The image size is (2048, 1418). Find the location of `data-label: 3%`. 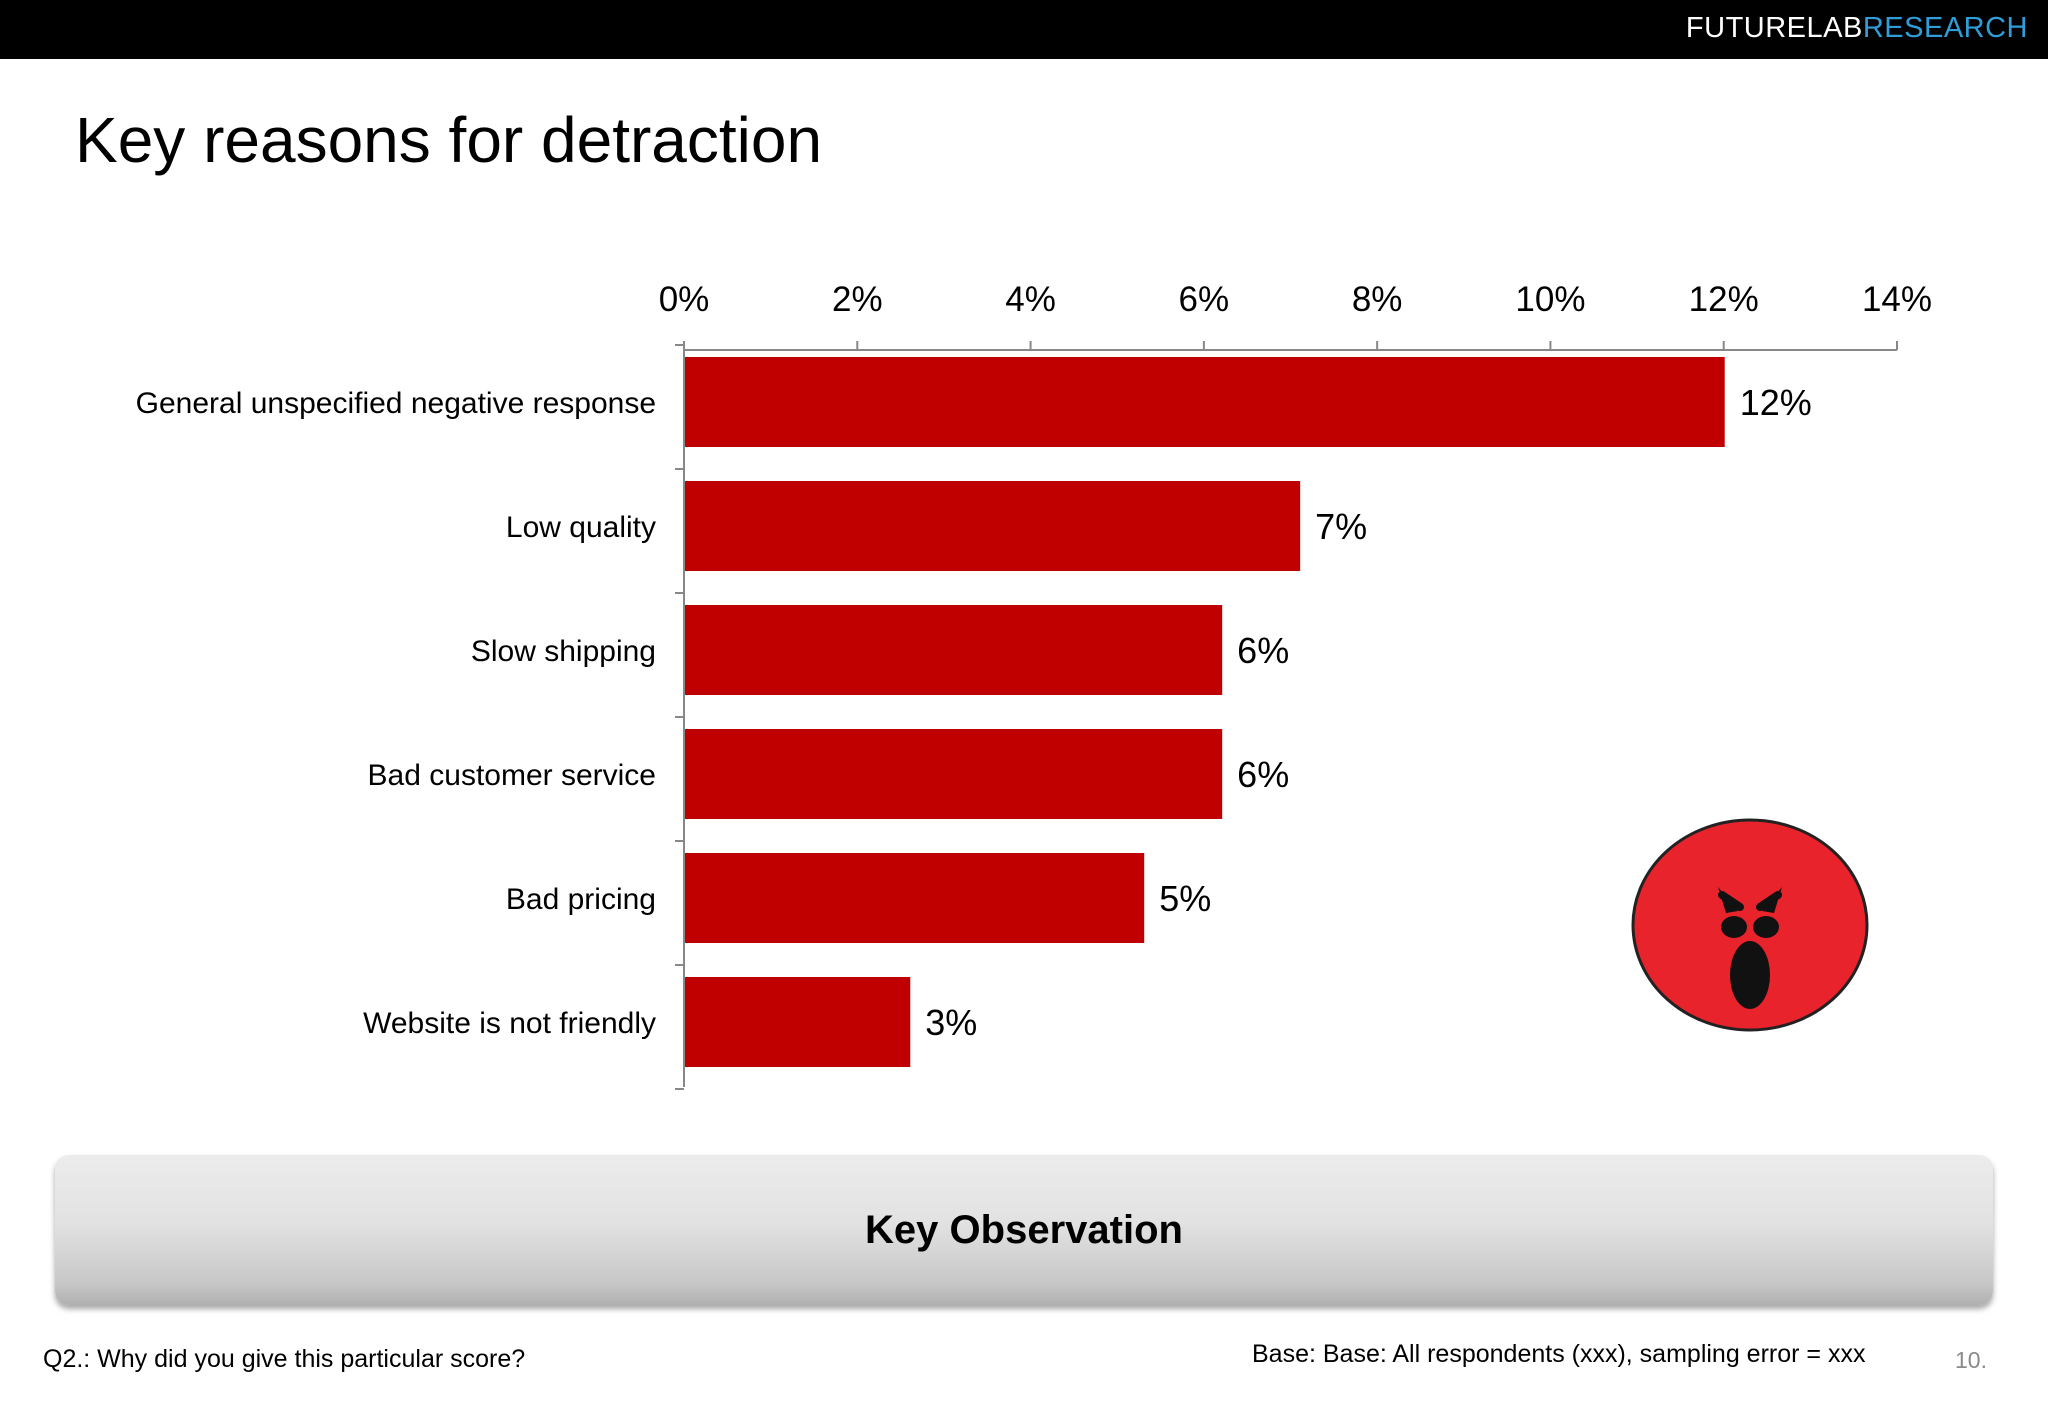

data-label: 3% is located at coordinates (951, 1022).